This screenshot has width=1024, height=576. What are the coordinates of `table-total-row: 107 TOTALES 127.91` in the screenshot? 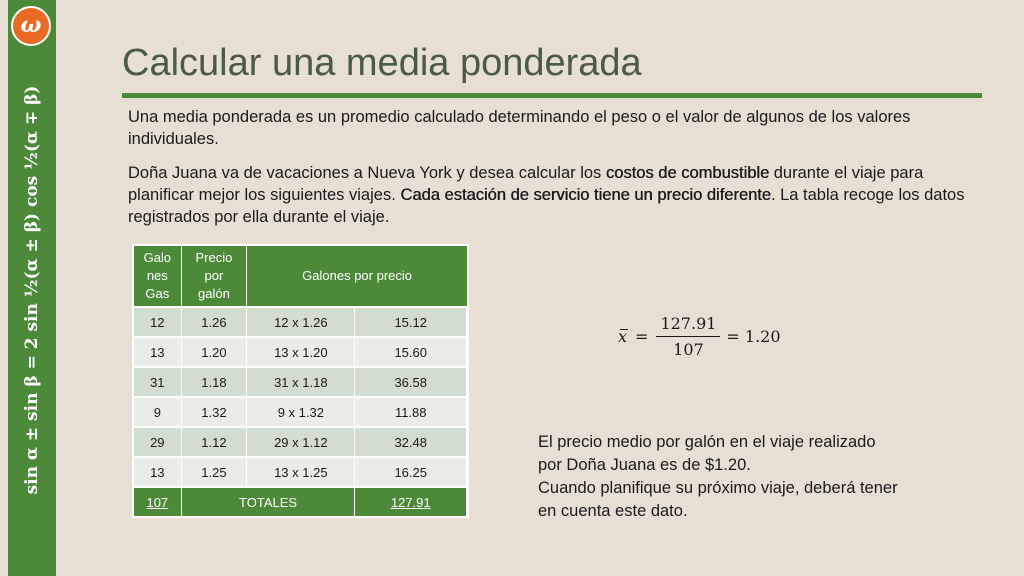 It's located at (300, 502).